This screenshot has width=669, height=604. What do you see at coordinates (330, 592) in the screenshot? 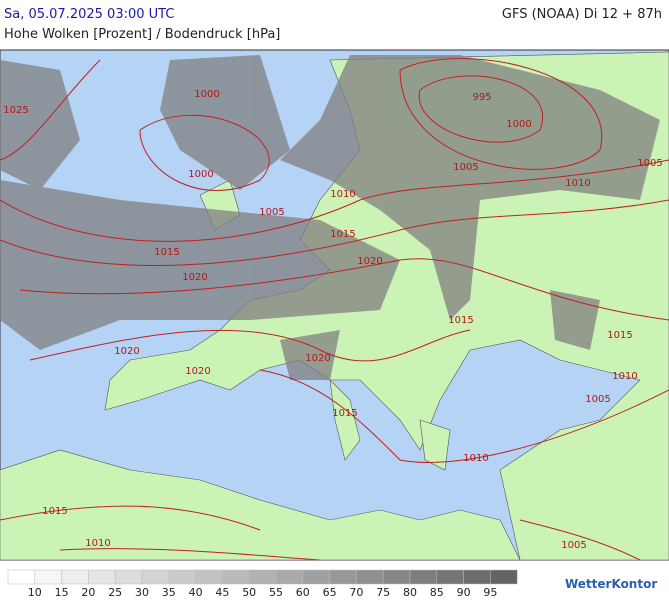
I see `legend-label: 65` at bounding box center [330, 592].